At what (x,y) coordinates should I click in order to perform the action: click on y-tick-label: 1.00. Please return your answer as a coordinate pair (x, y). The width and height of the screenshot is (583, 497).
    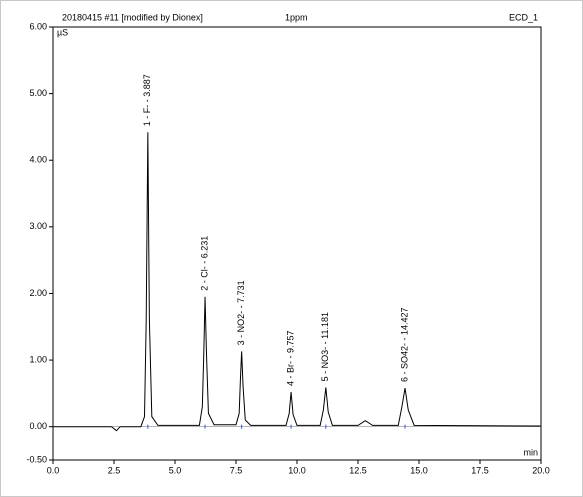
    Looking at the image, I should click on (38, 359).